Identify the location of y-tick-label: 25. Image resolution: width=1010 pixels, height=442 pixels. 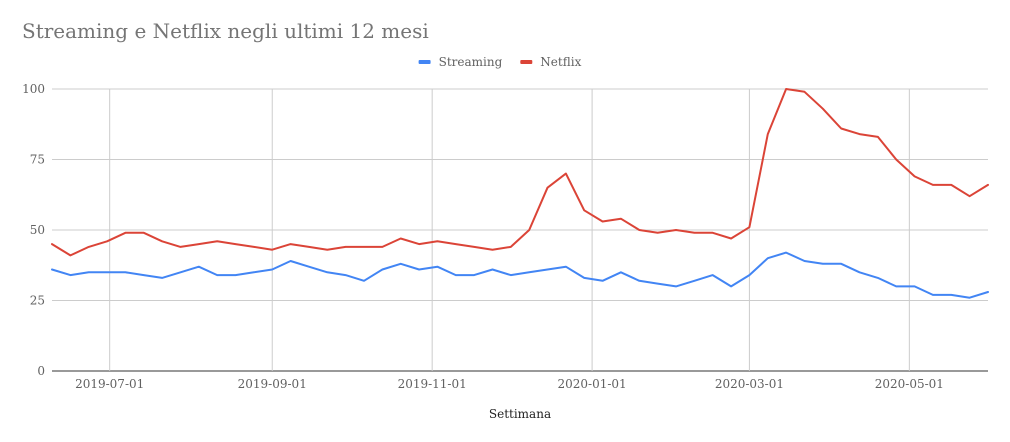
(37, 301).